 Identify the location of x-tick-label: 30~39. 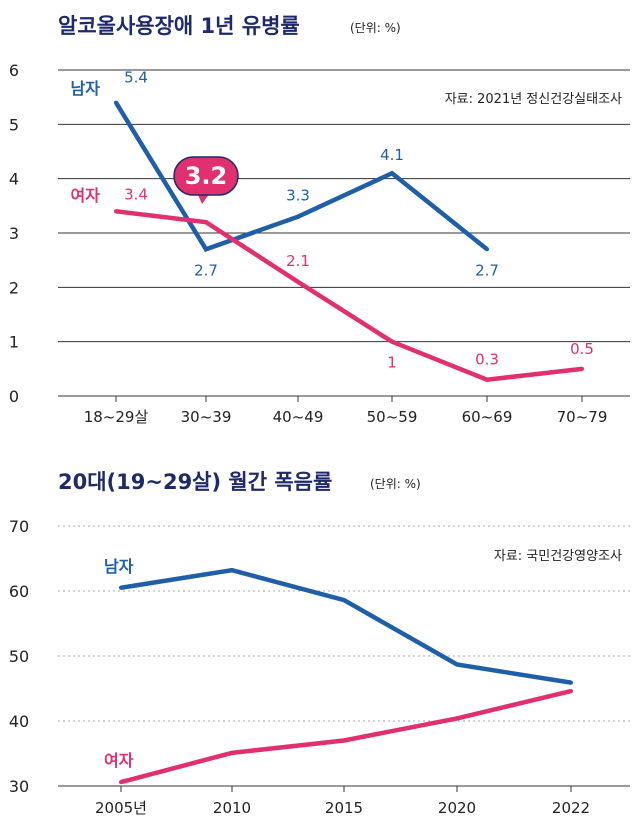
(206, 417).